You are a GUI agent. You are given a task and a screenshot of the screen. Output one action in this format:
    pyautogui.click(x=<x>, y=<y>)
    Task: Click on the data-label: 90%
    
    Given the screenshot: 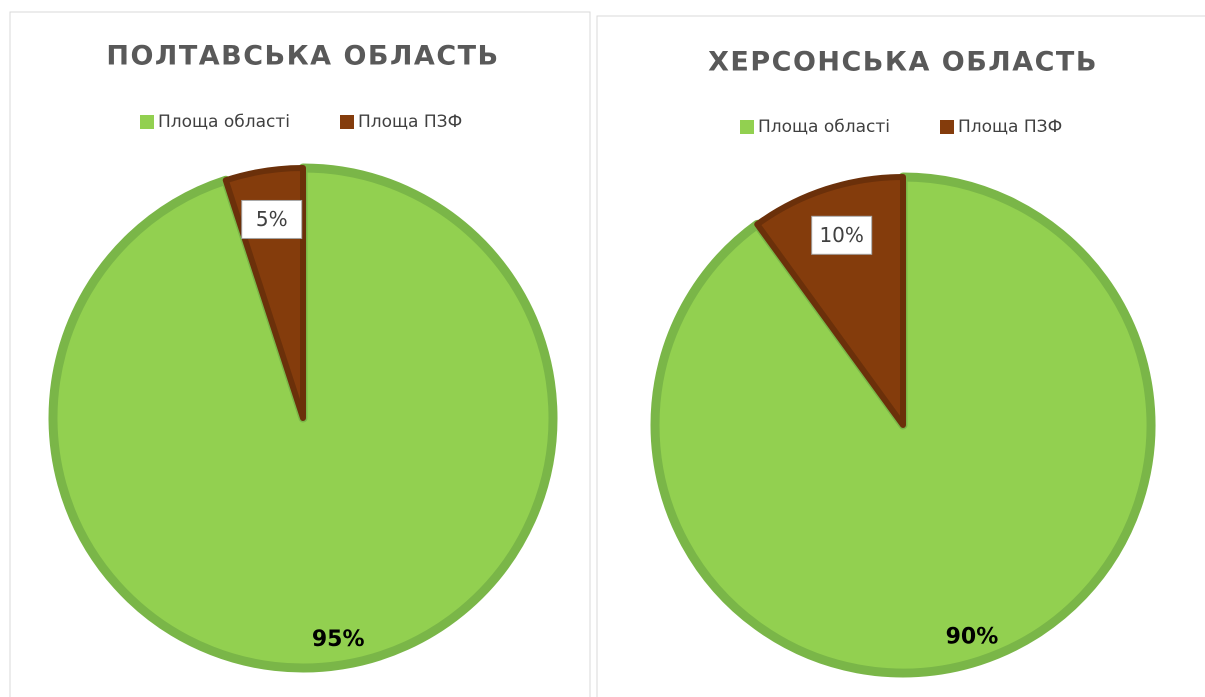 What is the action you would take?
    pyautogui.click(x=972, y=636)
    